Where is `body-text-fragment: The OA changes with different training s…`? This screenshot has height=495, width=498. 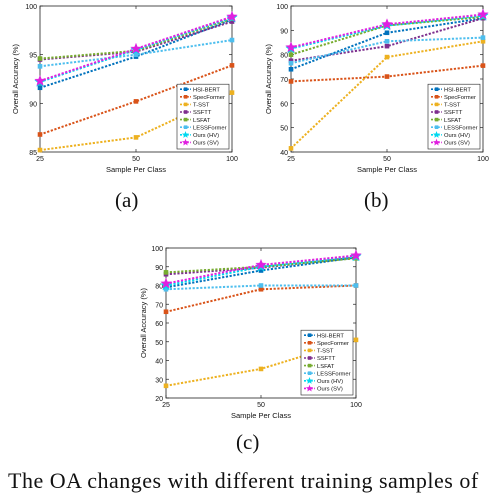
body-text-fragment: The OA changes with different training s… is located at coordinates (243, 480).